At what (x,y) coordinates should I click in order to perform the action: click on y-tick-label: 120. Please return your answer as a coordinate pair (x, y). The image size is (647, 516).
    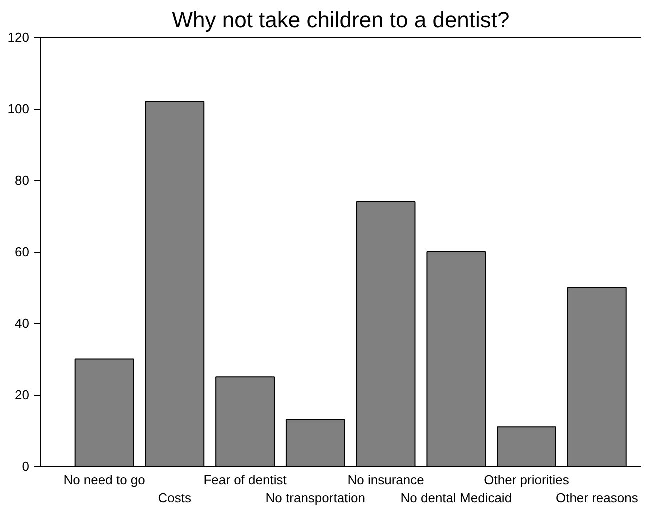
    Looking at the image, I should click on (19, 37).